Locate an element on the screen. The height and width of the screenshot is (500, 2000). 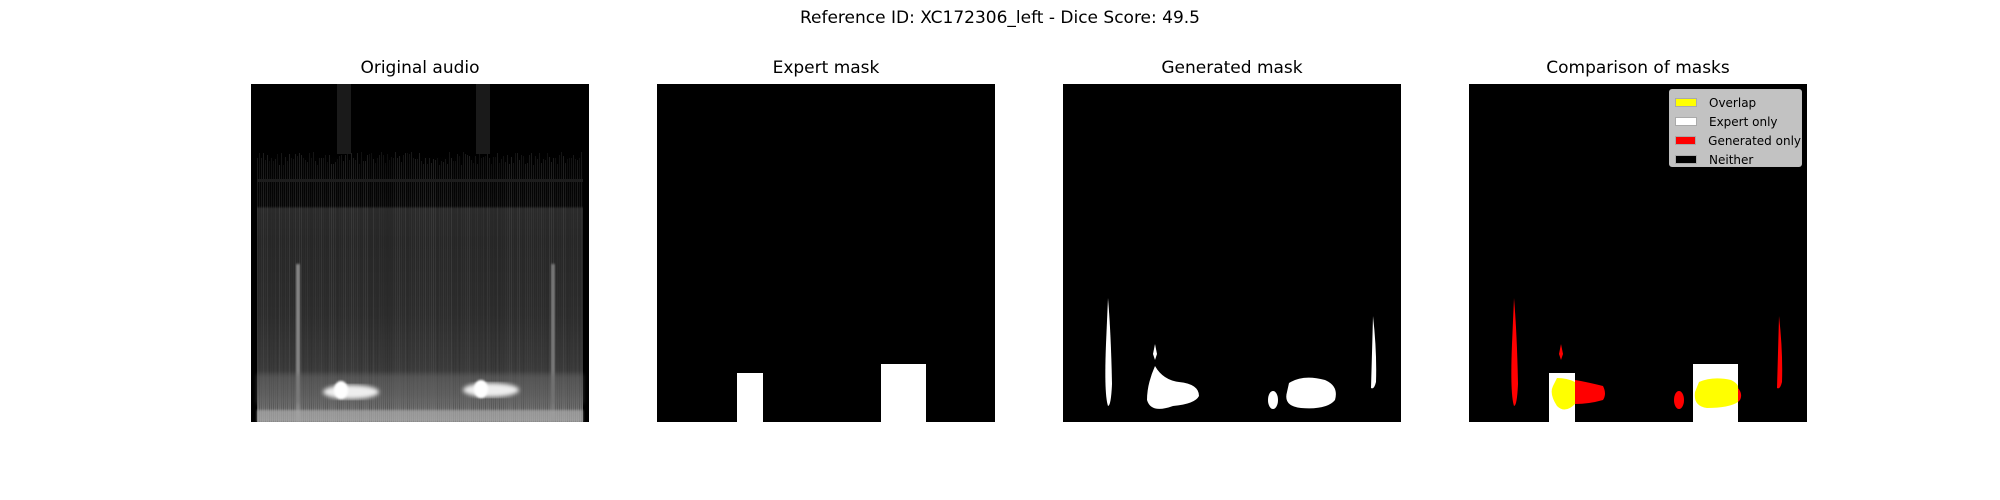
legend-item-generated-only: Generated only is located at coordinates (1737, 140).